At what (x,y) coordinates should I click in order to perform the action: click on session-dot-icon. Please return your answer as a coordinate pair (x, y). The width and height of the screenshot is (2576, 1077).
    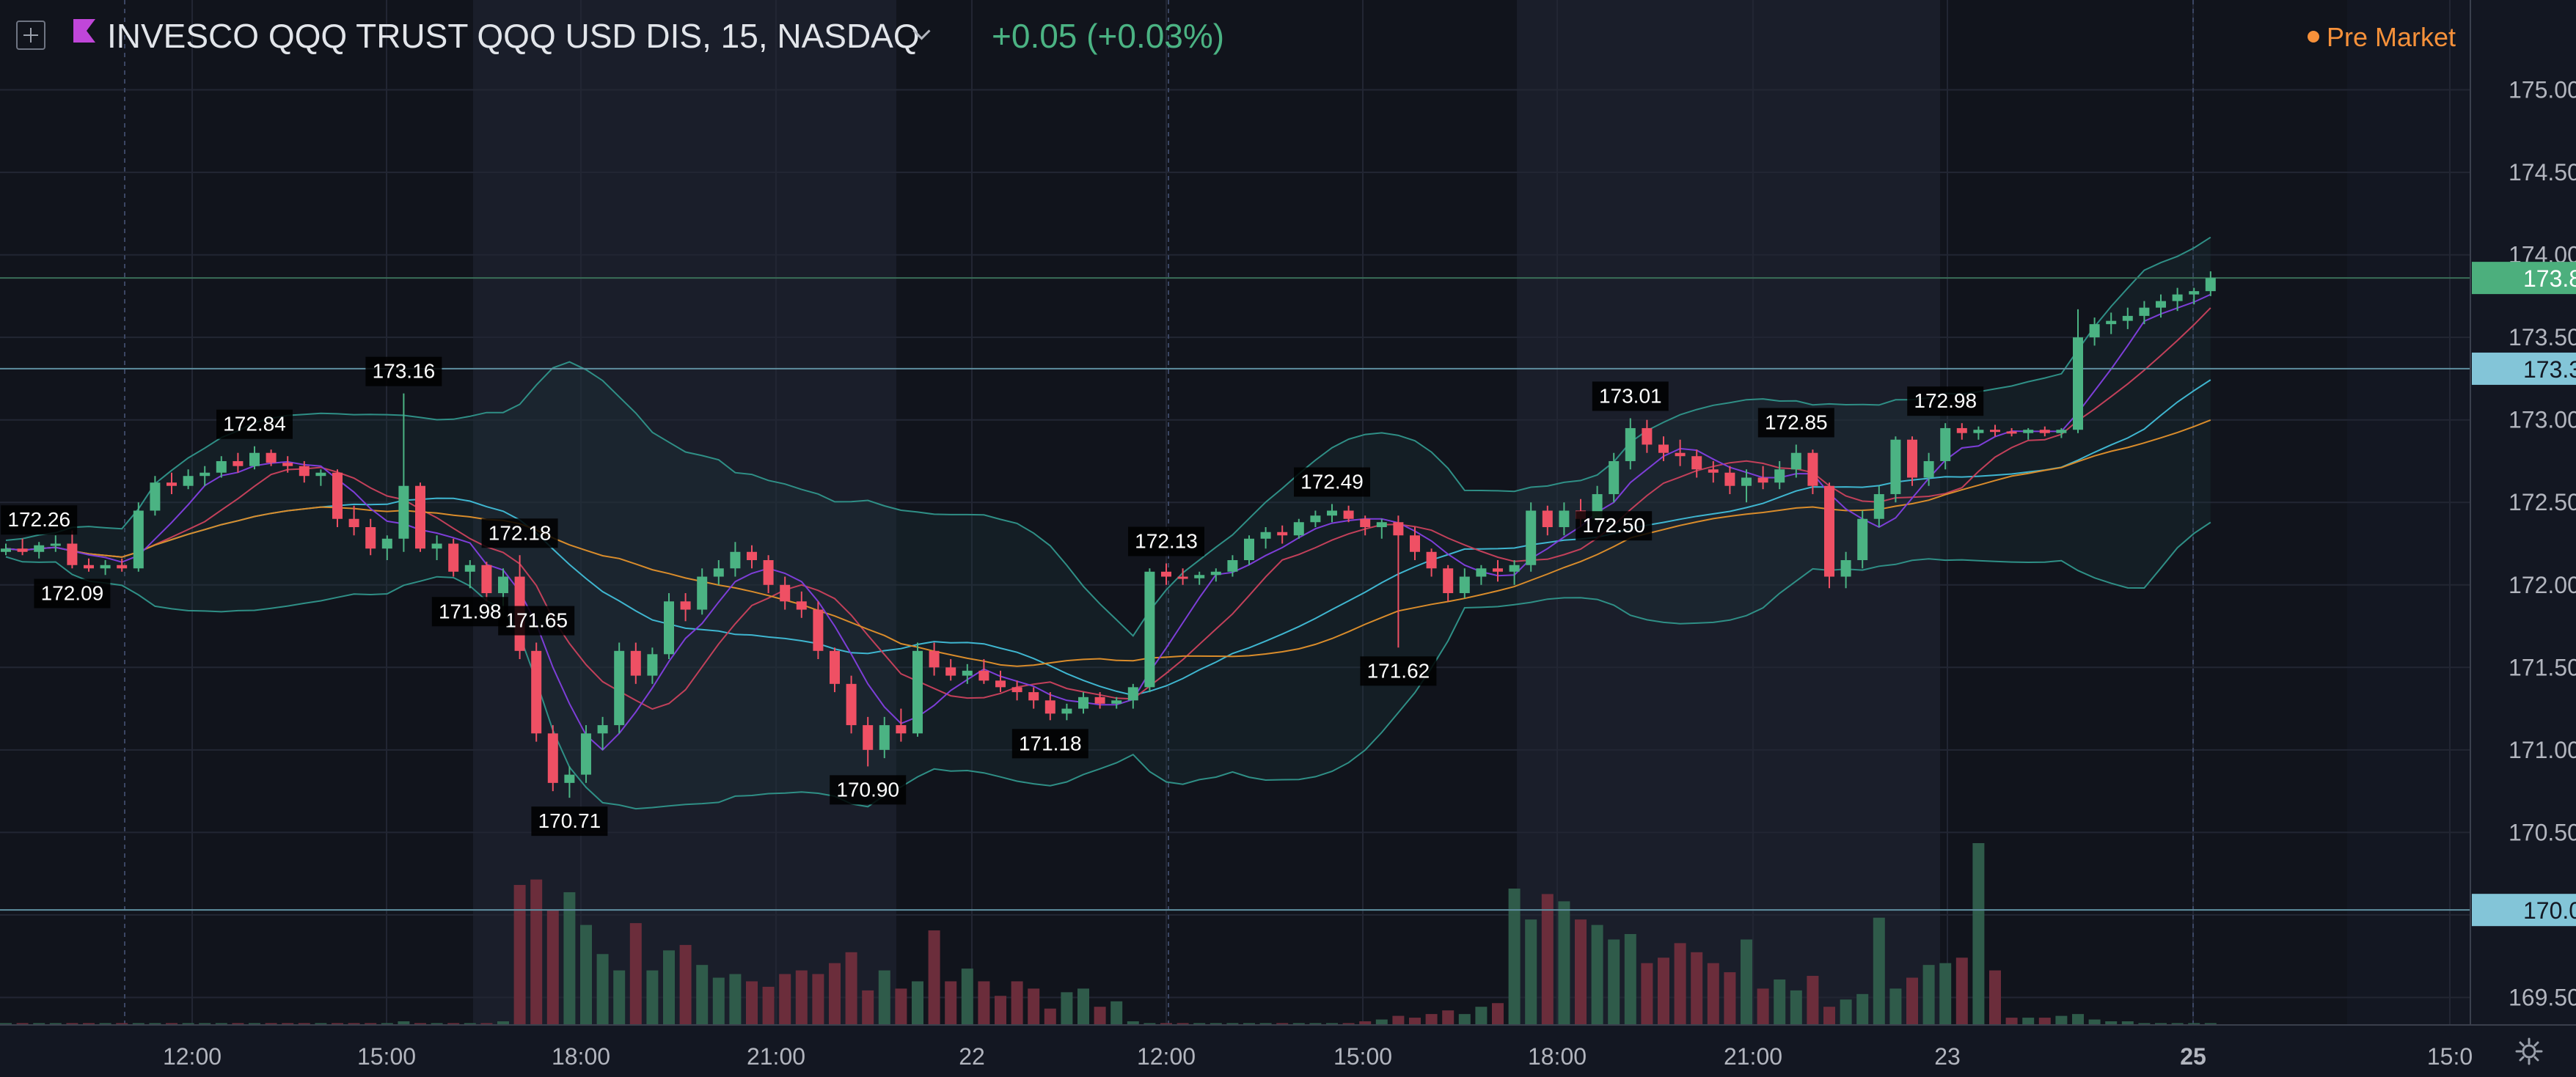
    Looking at the image, I should click on (2313, 37).